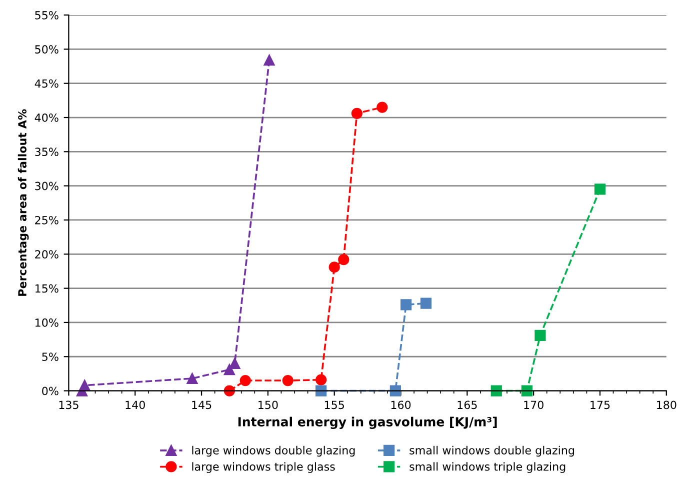 This screenshot has height=501, width=687. I want to click on x-tick-label: 165, so click(467, 405).